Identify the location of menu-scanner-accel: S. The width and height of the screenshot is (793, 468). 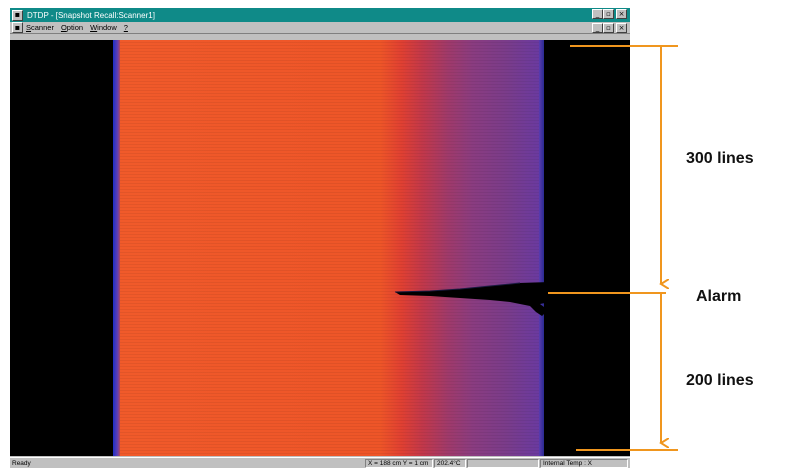
(29, 27).